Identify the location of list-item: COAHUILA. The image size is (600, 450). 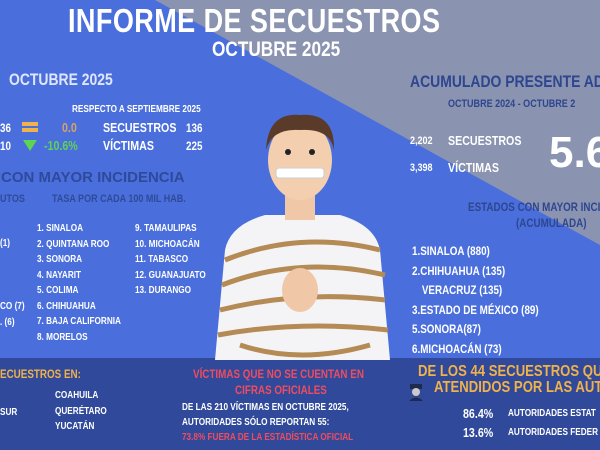
(77, 395).